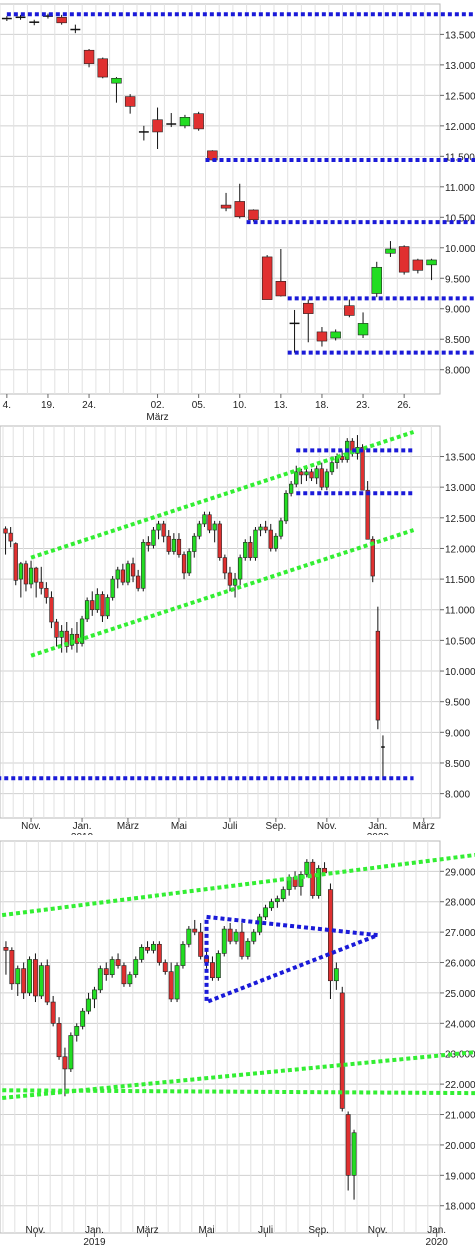 The image size is (475, 1250). What do you see at coordinates (460, 872) in the screenshot?
I see `y-tick-label: 29.000` at bounding box center [460, 872].